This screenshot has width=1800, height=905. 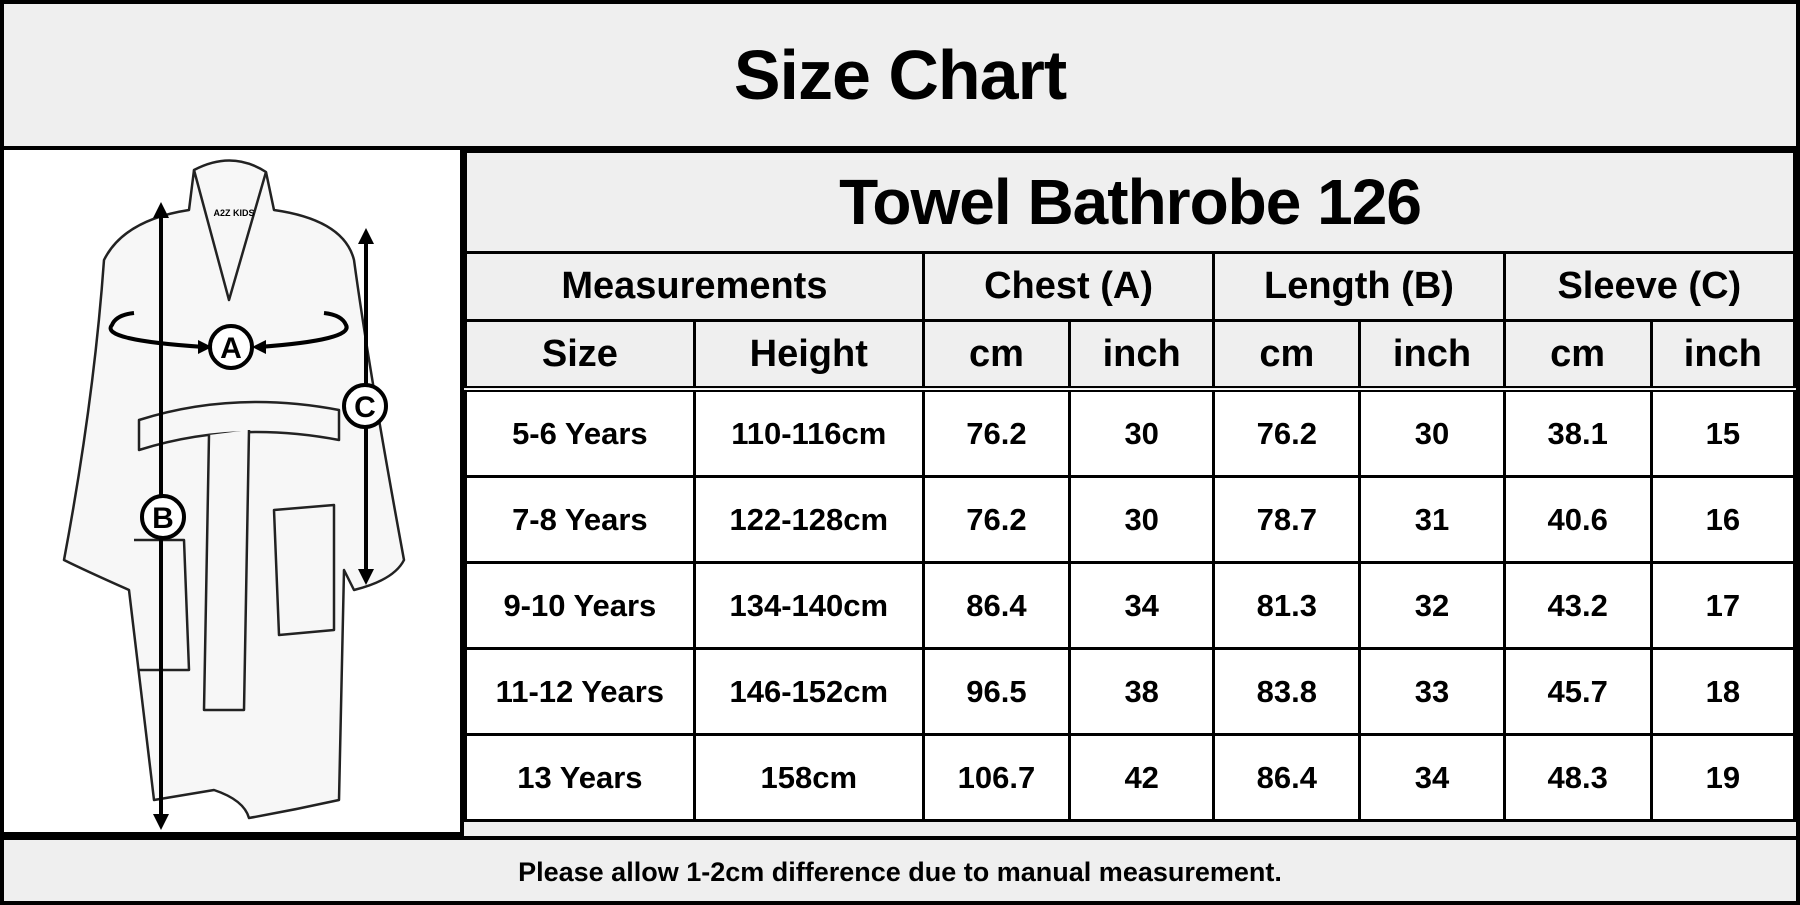 What do you see at coordinates (808, 519) in the screenshot?
I see `table-cell: 122-128cm` at bounding box center [808, 519].